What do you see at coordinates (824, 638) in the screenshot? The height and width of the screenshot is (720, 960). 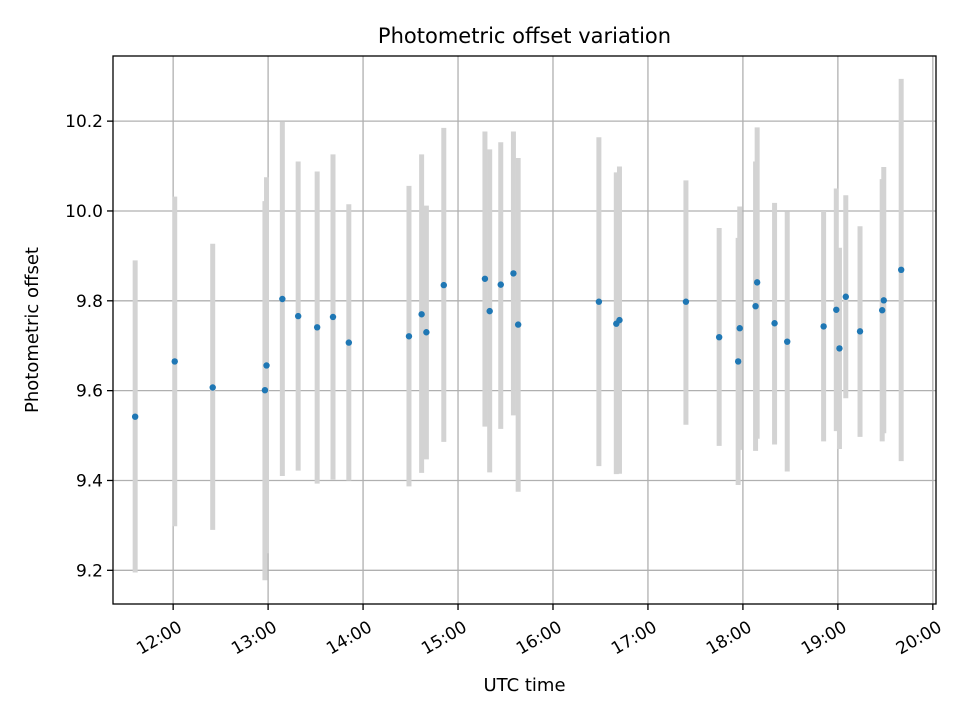 I see `x-tick-label: 19:00` at bounding box center [824, 638].